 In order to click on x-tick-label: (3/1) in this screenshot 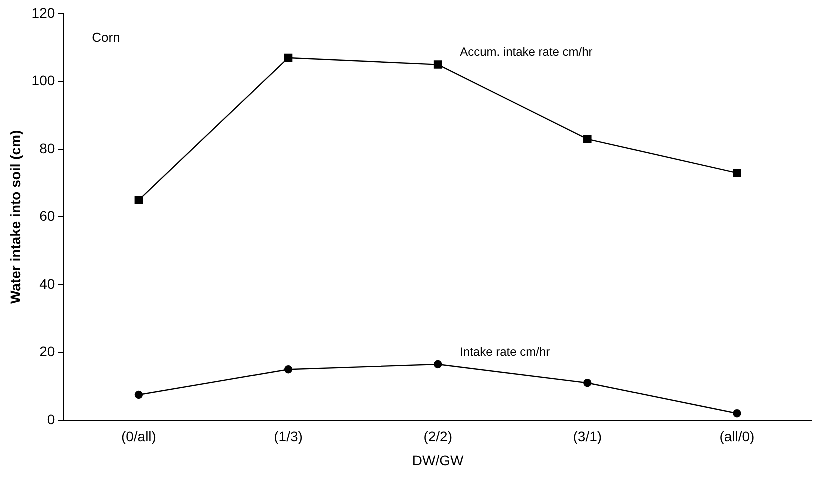, I will do `click(587, 436)`.